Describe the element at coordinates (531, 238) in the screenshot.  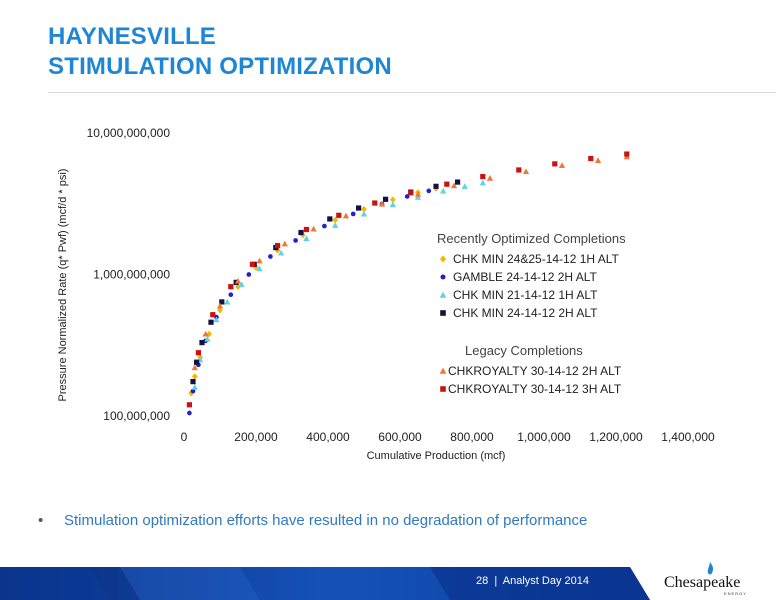
I see `legend-group-title: Recently Optimized Completions` at that location.